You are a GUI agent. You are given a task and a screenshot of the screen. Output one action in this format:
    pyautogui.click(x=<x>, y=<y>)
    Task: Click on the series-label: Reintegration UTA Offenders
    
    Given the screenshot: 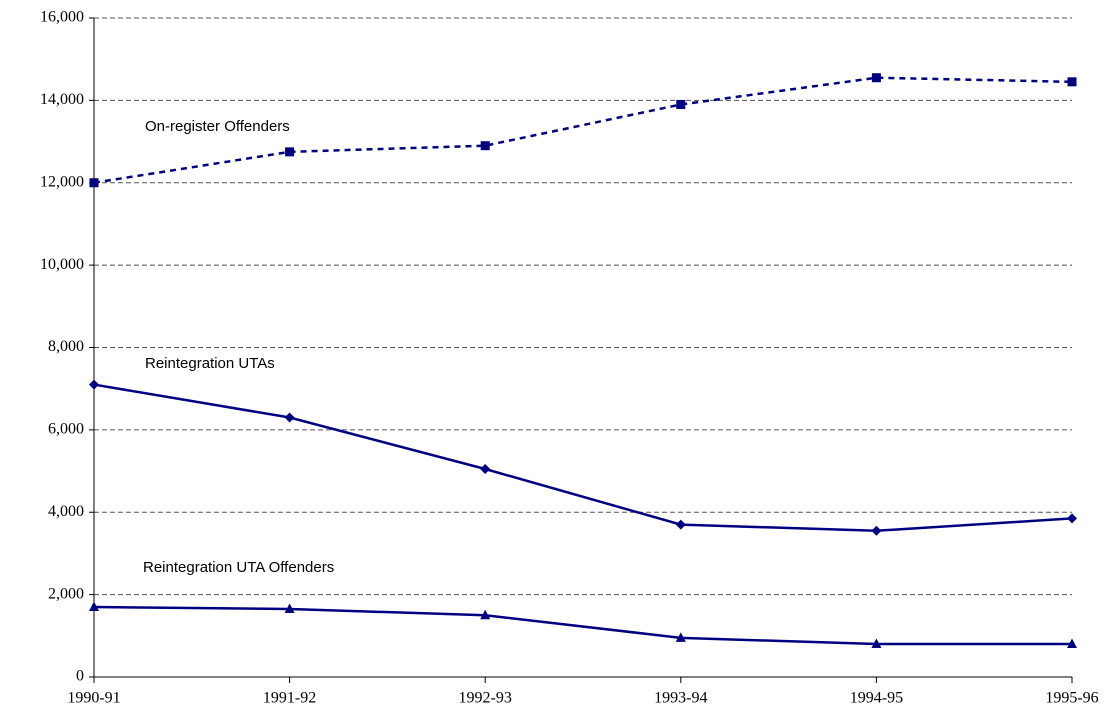 What is the action you would take?
    pyautogui.click(x=238, y=567)
    